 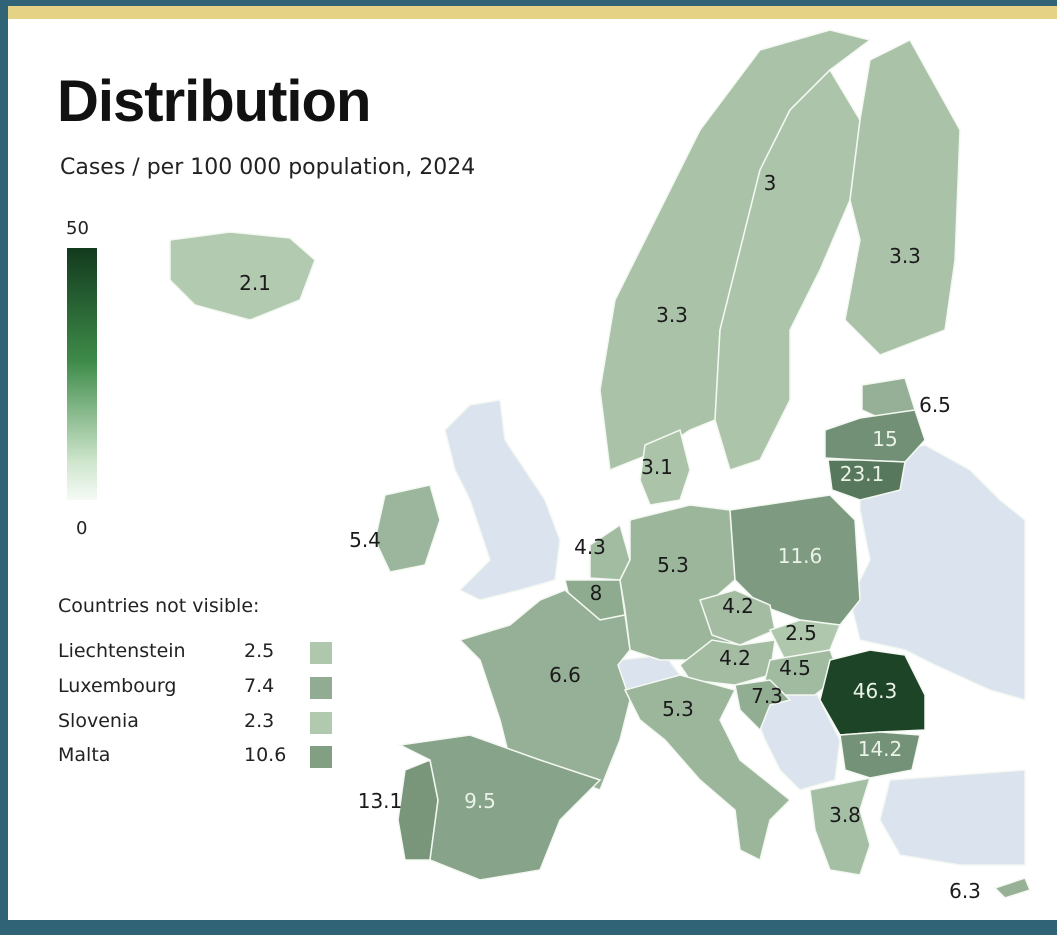 I want to click on country-uk, so click(x=502, y=500).